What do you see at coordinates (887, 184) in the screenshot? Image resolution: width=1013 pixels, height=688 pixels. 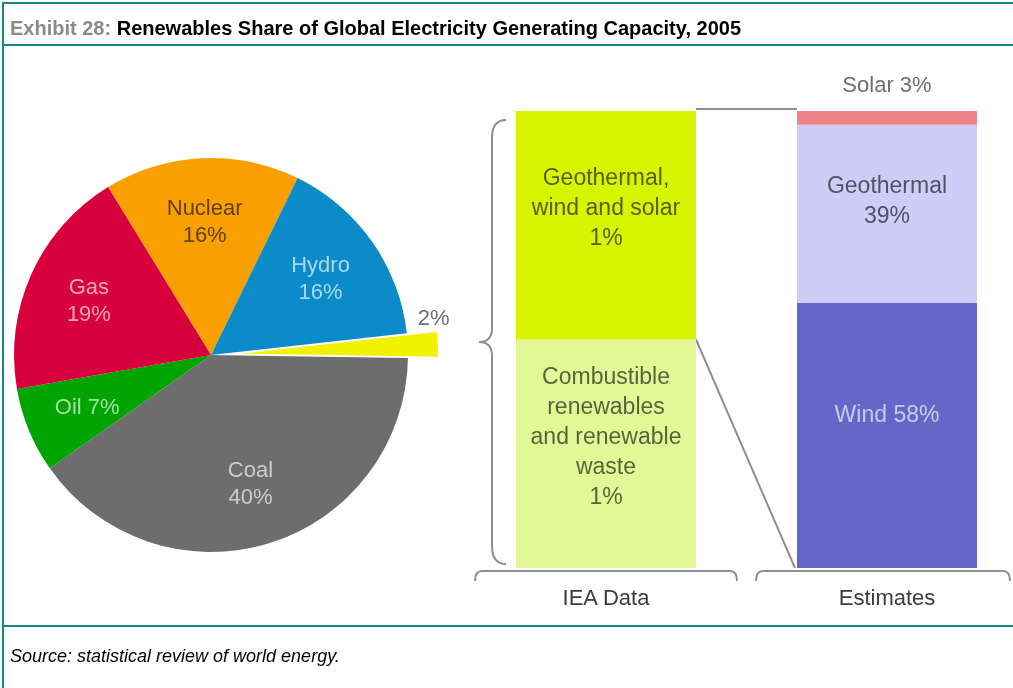 I see `series-label: Geothermal` at bounding box center [887, 184].